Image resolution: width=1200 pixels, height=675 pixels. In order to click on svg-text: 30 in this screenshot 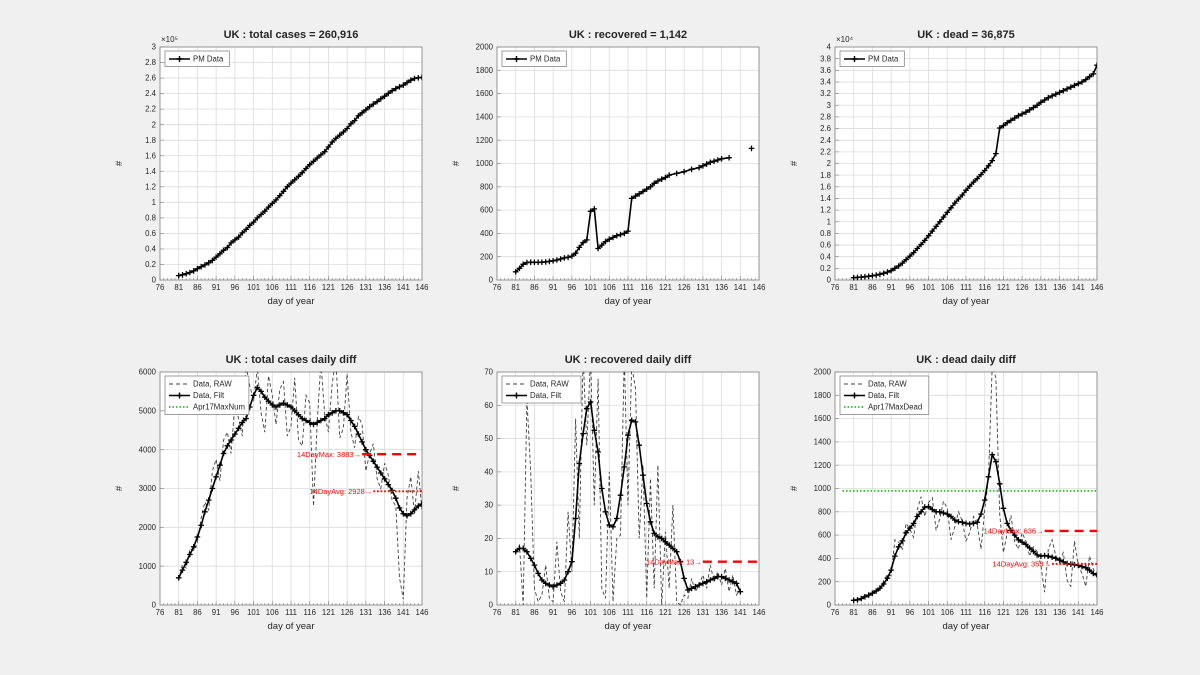, I will do `click(488, 505)`.